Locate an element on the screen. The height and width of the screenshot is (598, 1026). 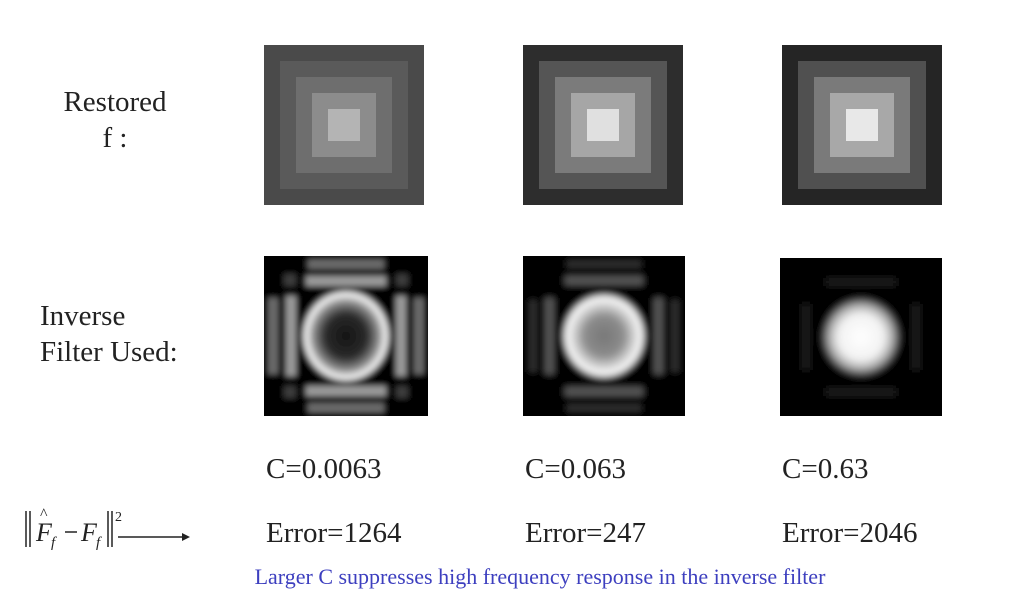
inverse-label-line2: Filter Used: is located at coordinates (109, 352).